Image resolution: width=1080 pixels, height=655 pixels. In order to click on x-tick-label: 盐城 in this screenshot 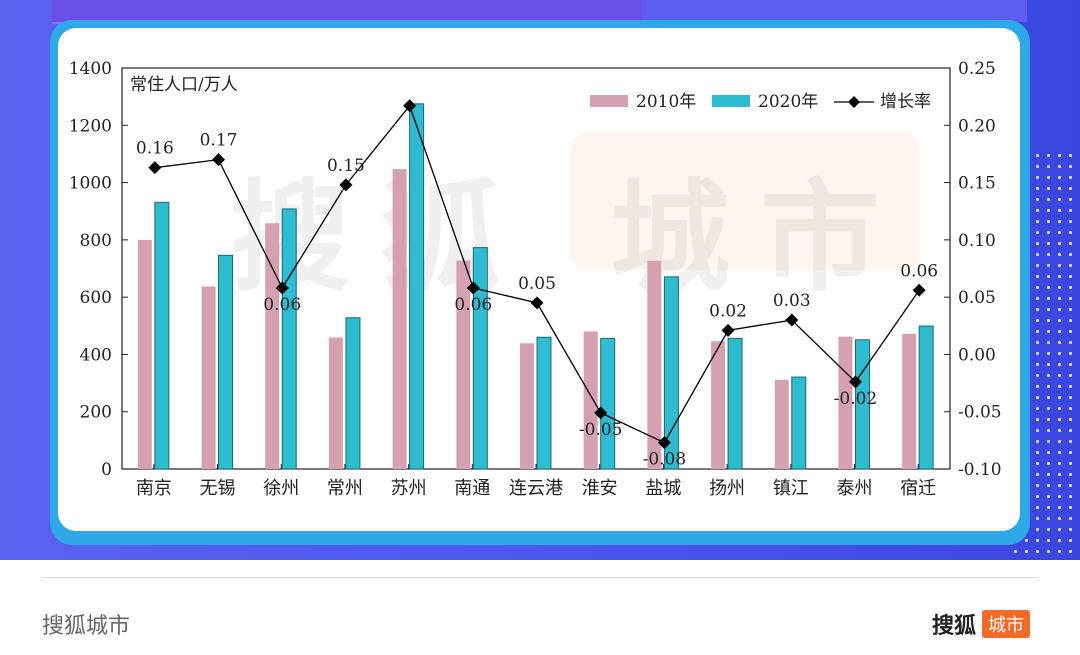, I will do `click(663, 488)`.